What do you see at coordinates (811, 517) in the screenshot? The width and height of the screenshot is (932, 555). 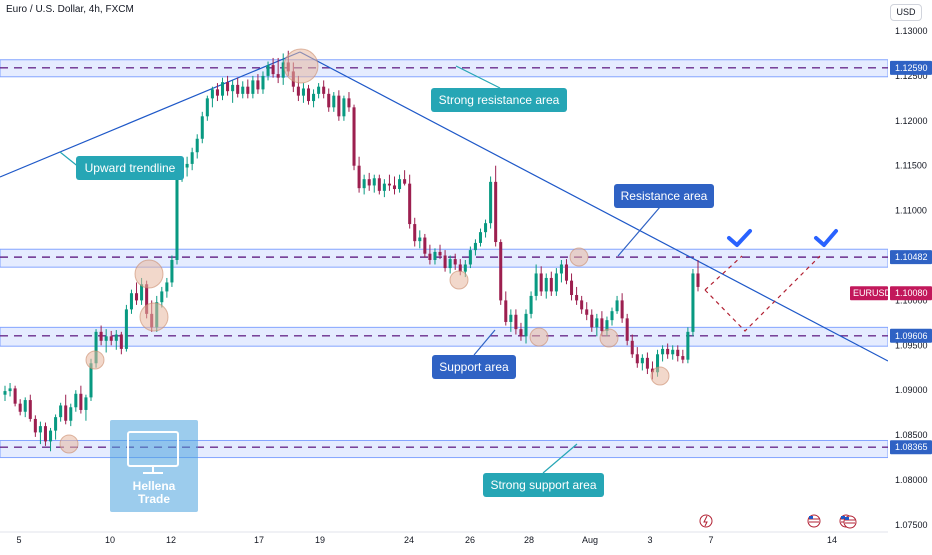 I see `flag-canton` at bounding box center [811, 517].